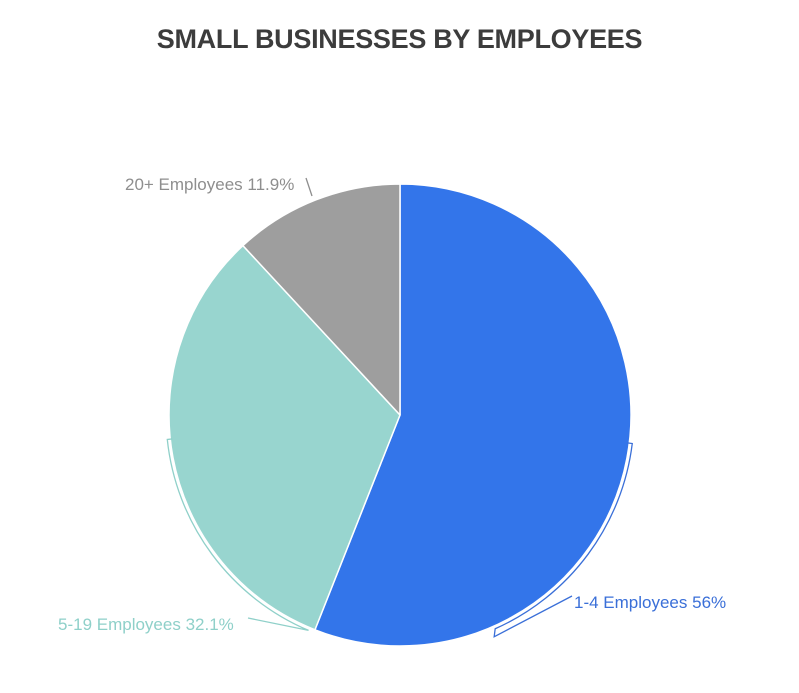 The image size is (799, 693). What do you see at coordinates (321, 299) in the screenshot?
I see `pie-slice-20-plus-employees` at bounding box center [321, 299].